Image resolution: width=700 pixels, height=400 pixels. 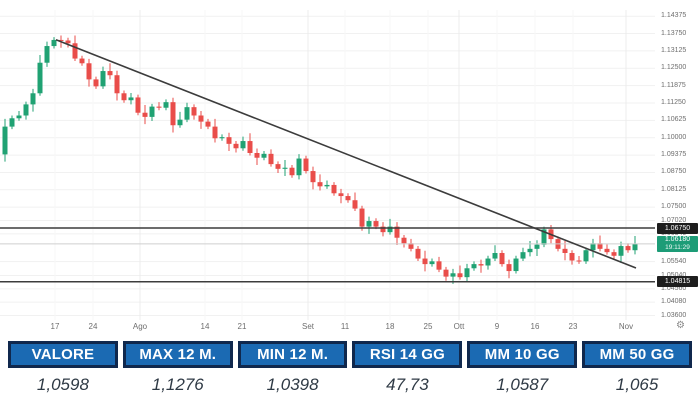 I want to click on price-axis-label: 1.13125, so click(x=674, y=50).